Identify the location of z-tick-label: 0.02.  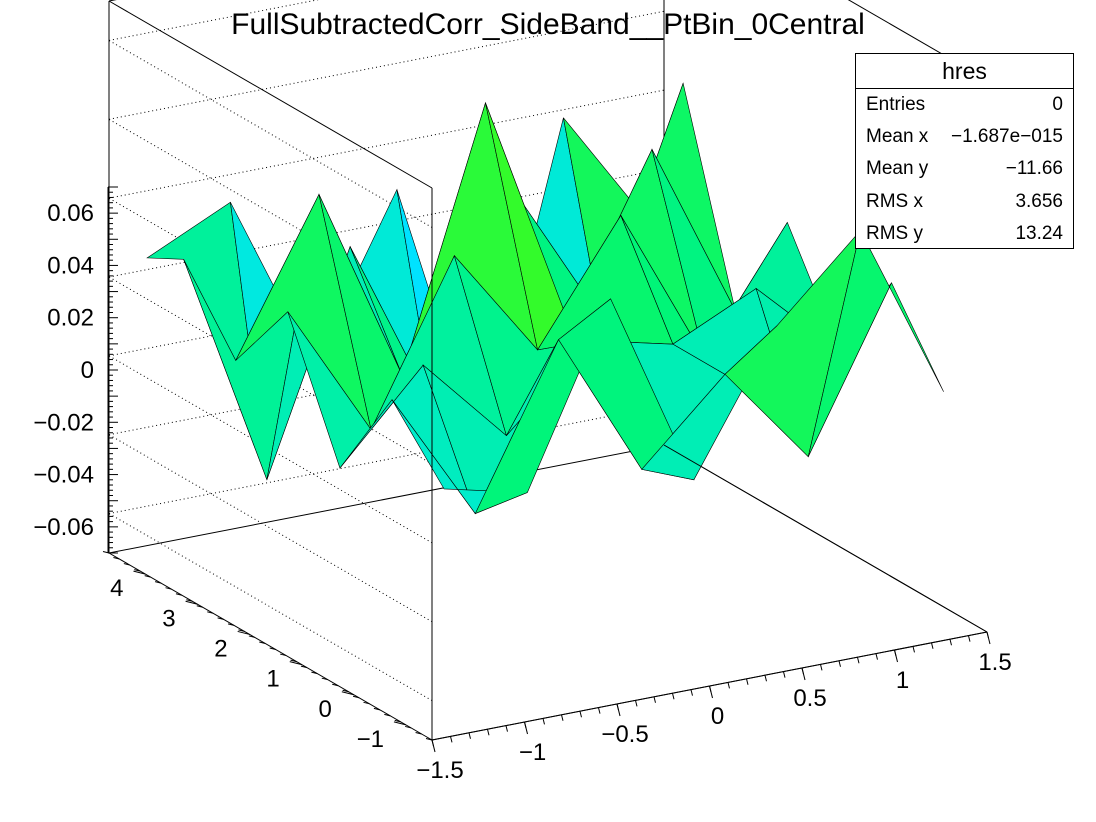
(70, 318).